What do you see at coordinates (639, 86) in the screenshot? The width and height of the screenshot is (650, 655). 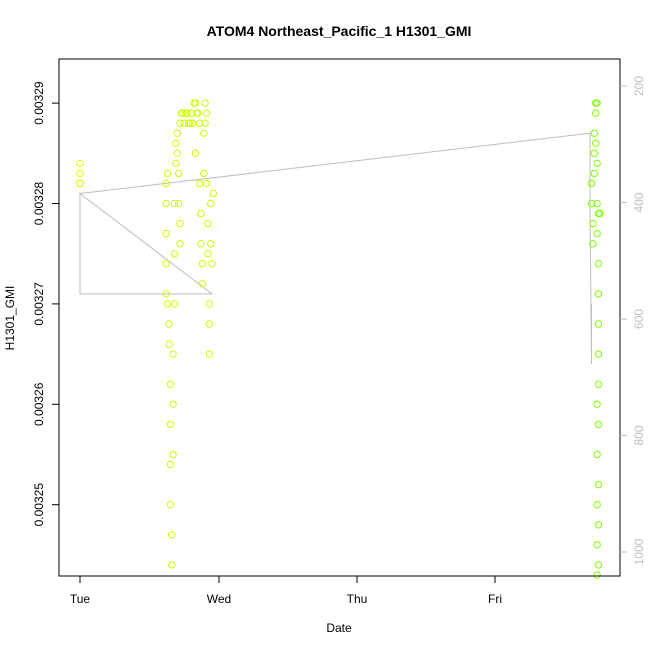 I see `right-y-tick-label: 200` at bounding box center [639, 86].